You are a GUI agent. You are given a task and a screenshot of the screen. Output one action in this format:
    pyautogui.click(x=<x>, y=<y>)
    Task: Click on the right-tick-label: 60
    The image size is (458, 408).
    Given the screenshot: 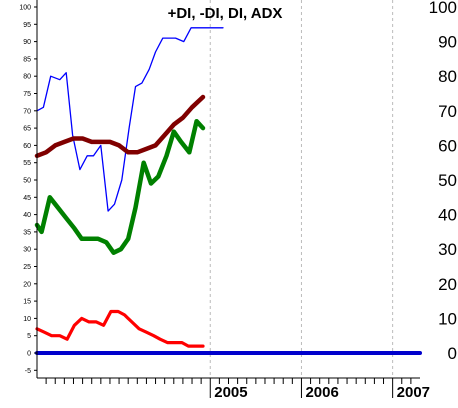 What is the action you would take?
    pyautogui.click(x=447, y=145)
    